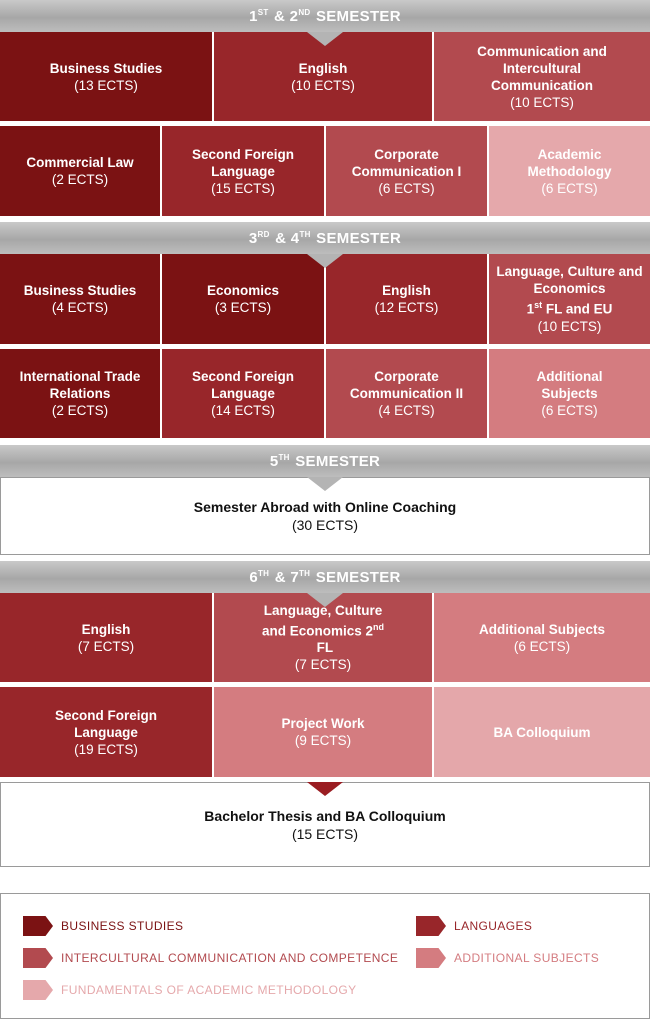  I want to click on module-second-foreign-language: Second Foreign Language (15 ECTS), so click(243, 171).